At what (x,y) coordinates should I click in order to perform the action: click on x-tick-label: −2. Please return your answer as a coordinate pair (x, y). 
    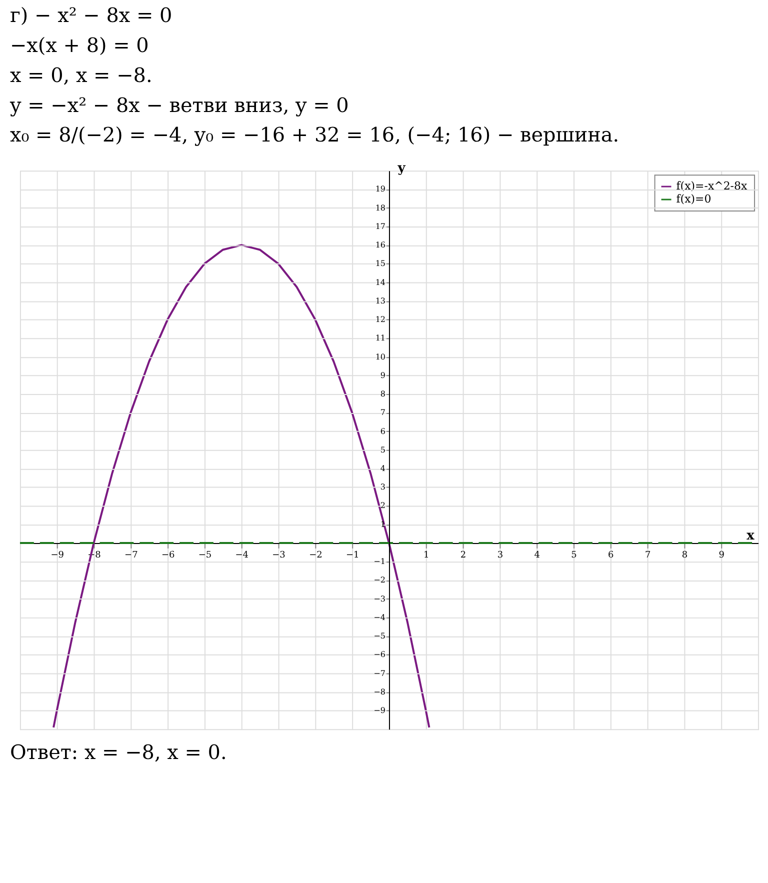
    Looking at the image, I should click on (315, 555).